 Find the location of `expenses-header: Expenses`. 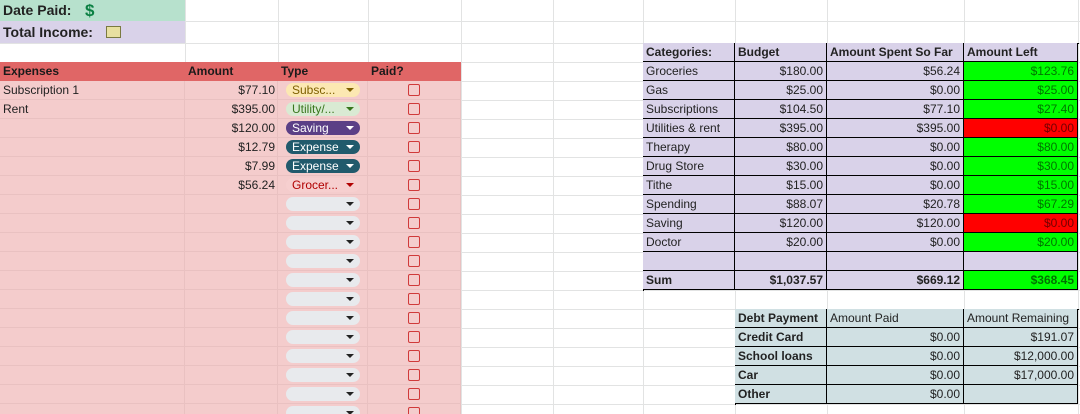

expenses-header: Expenses is located at coordinates (92, 71).